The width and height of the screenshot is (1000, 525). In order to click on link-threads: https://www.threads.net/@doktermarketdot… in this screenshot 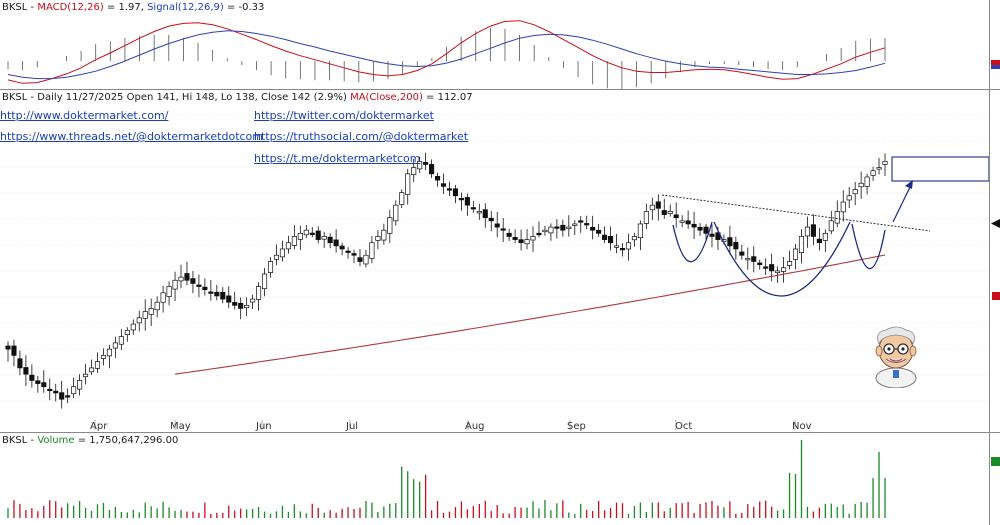, I will do `click(131, 136)`.